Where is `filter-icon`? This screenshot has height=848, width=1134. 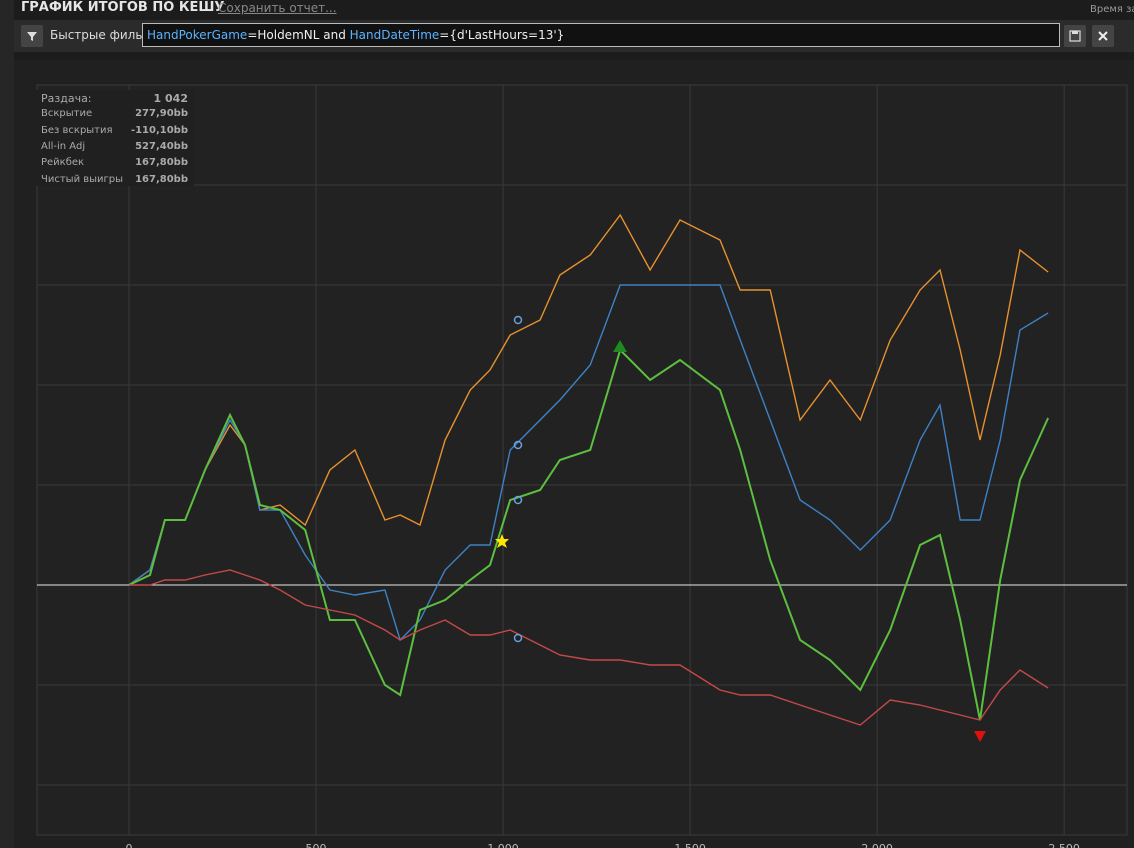 filter-icon is located at coordinates (32, 36).